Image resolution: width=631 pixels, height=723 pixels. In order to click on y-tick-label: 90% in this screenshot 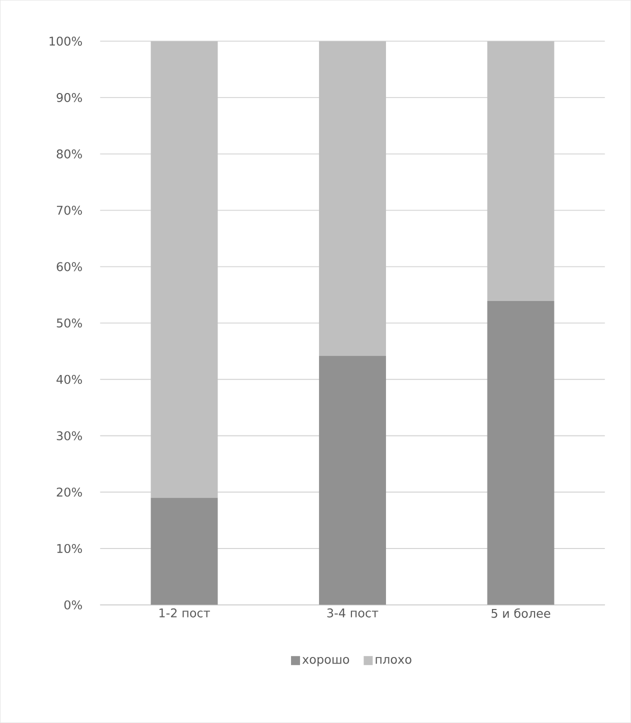, I will do `click(69, 97)`.